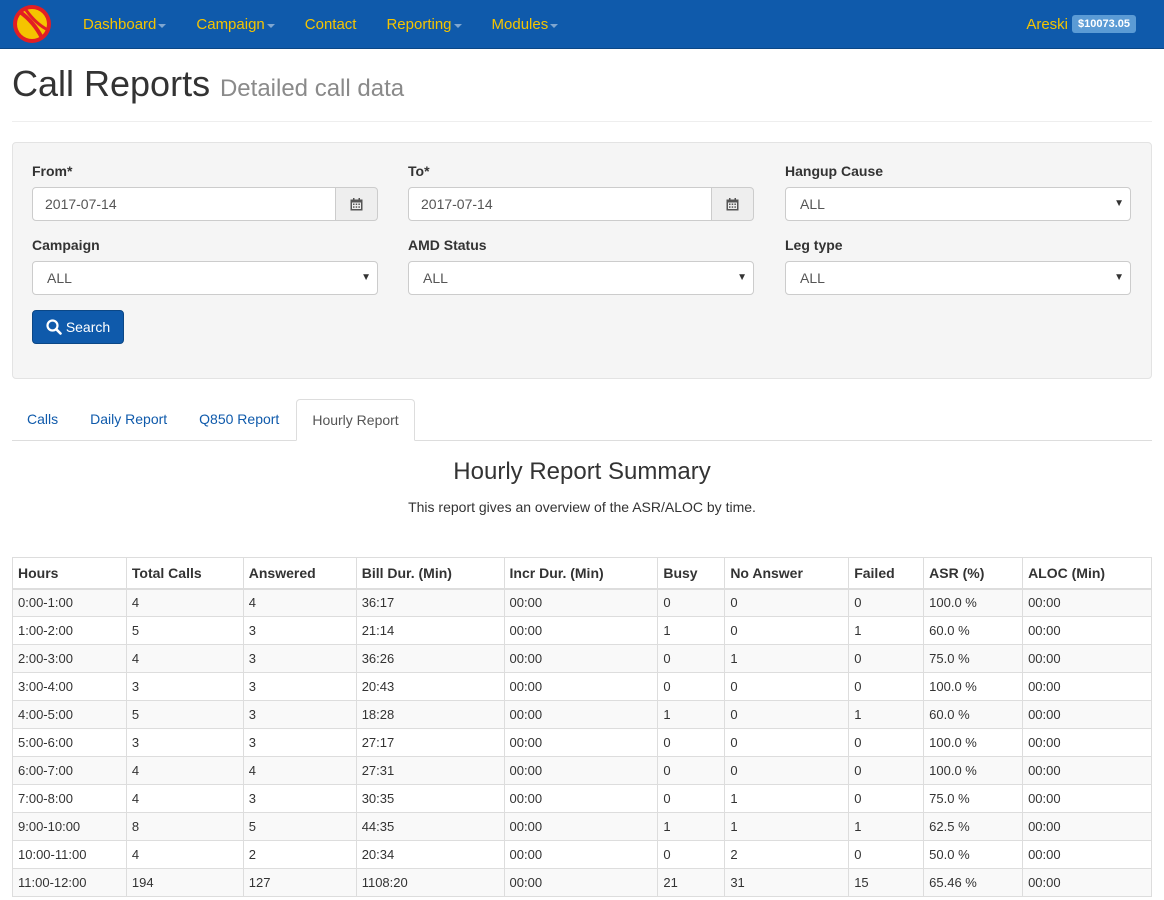 The height and width of the screenshot is (900, 1164). What do you see at coordinates (299, 854) in the screenshot?
I see `table-cell: 2` at bounding box center [299, 854].